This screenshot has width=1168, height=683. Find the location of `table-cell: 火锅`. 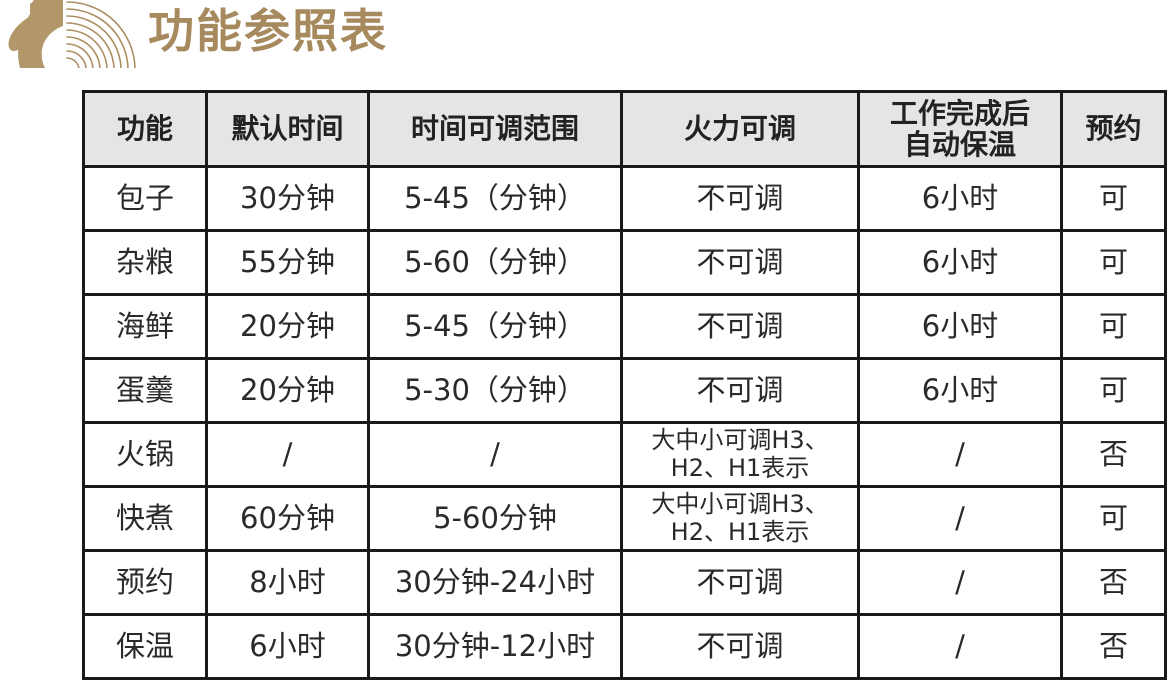

table-cell: 火锅 is located at coordinates (145, 454).